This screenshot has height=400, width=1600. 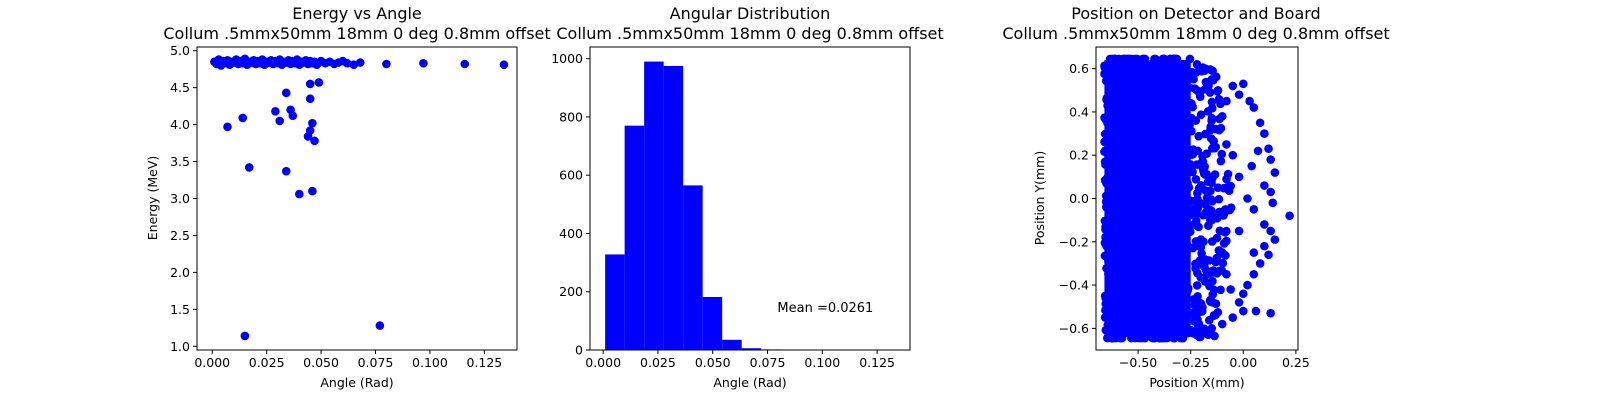 What do you see at coordinates (1074, 241) in the screenshot?
I see `y-tick-label: −0.2` at bounding box center [1074, 241].